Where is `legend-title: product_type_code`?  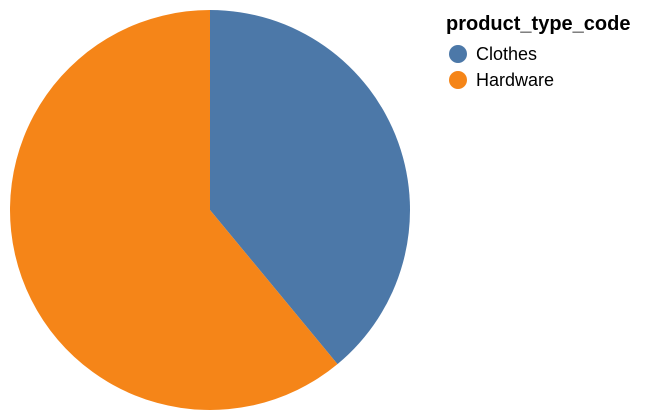 legend-title: product_type_code is located at coordinates (538, 24).